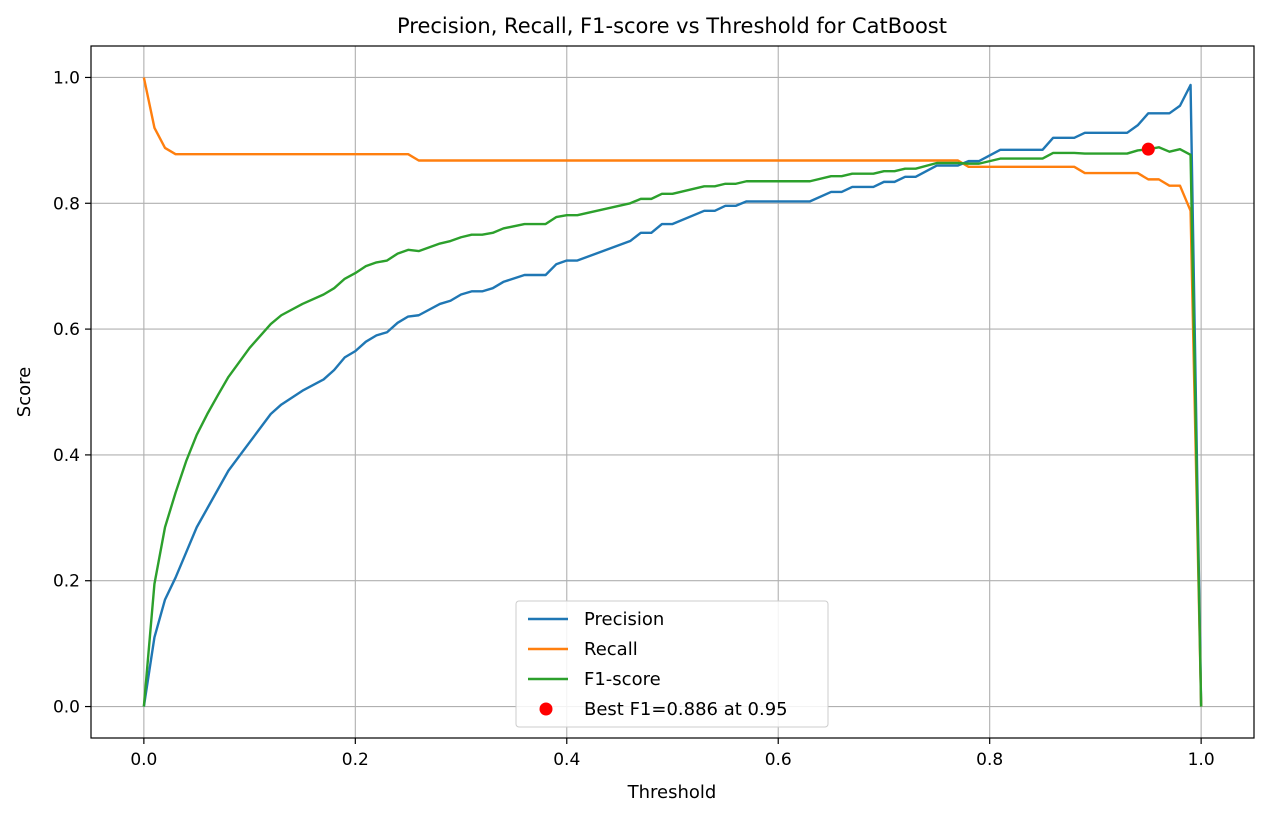  Describe the element at coordinates (622, 679) in the screenshot. I see `legend-label: F1-score` at that location.